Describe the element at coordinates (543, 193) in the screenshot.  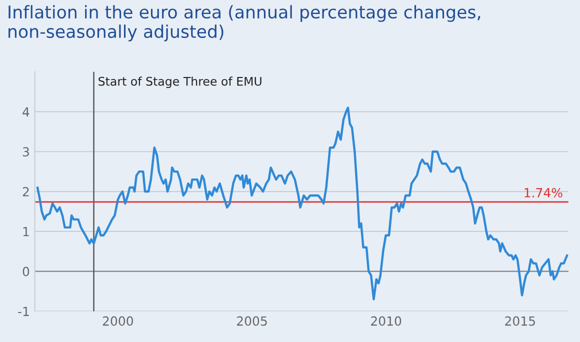
I see `ref-line-label: 1.74%` at that location.